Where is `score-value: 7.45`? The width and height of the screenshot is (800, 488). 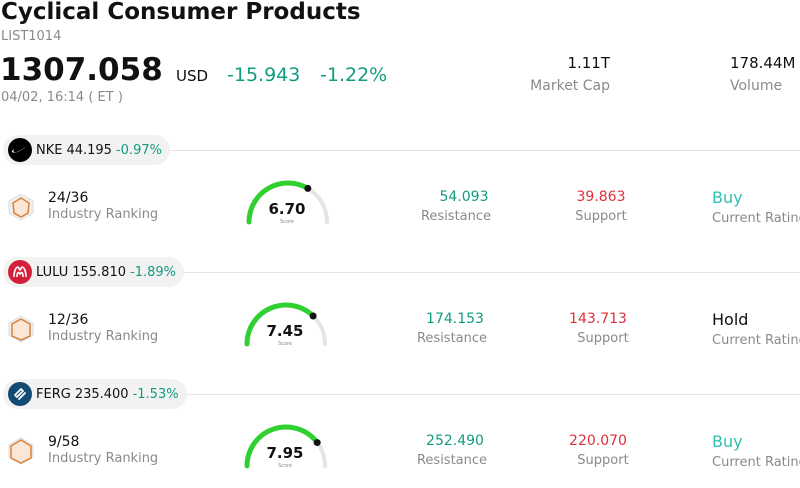 score-value: 7.45 is located at coordinates (285, 331).